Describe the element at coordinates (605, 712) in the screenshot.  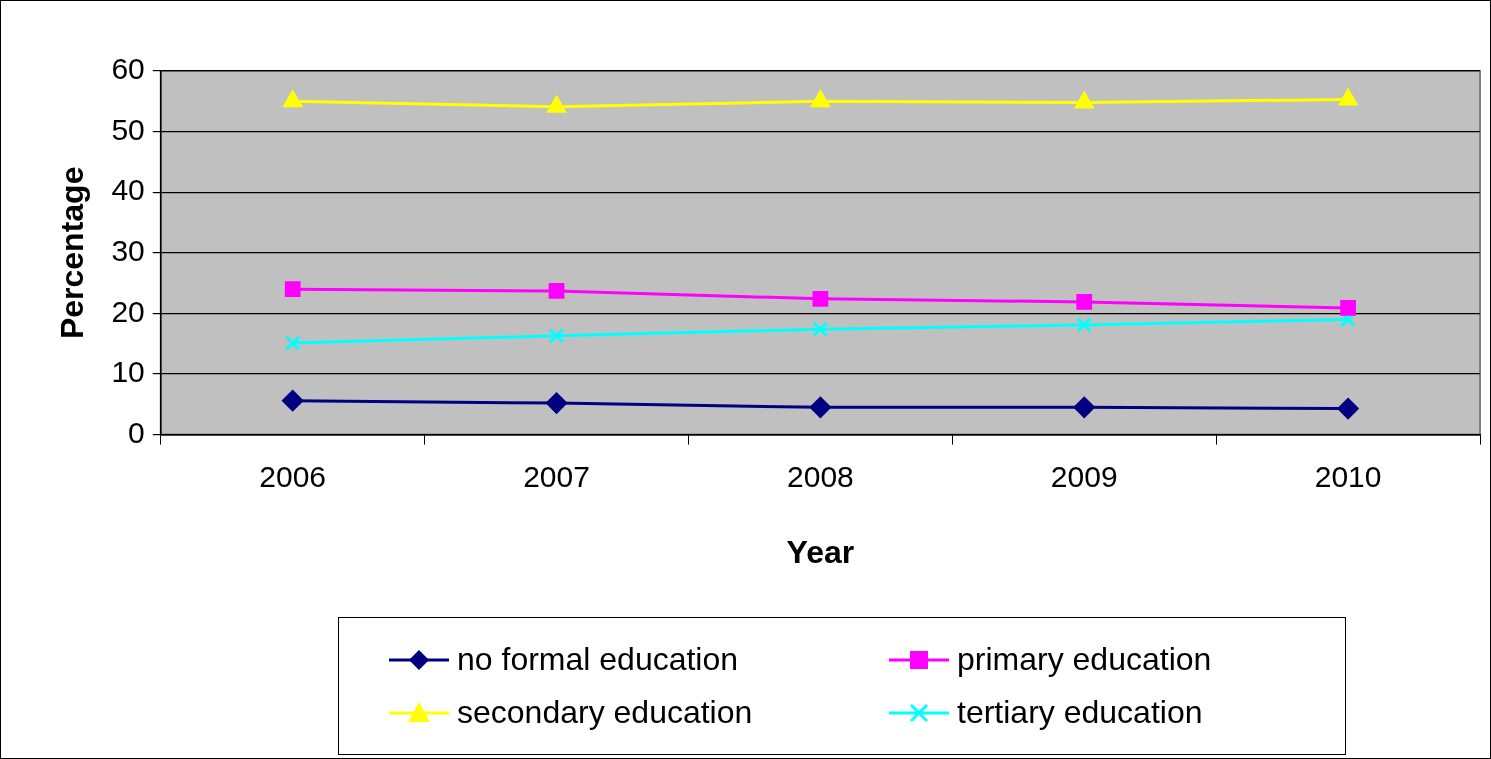
I see `legend-label: secondary education` at that location.